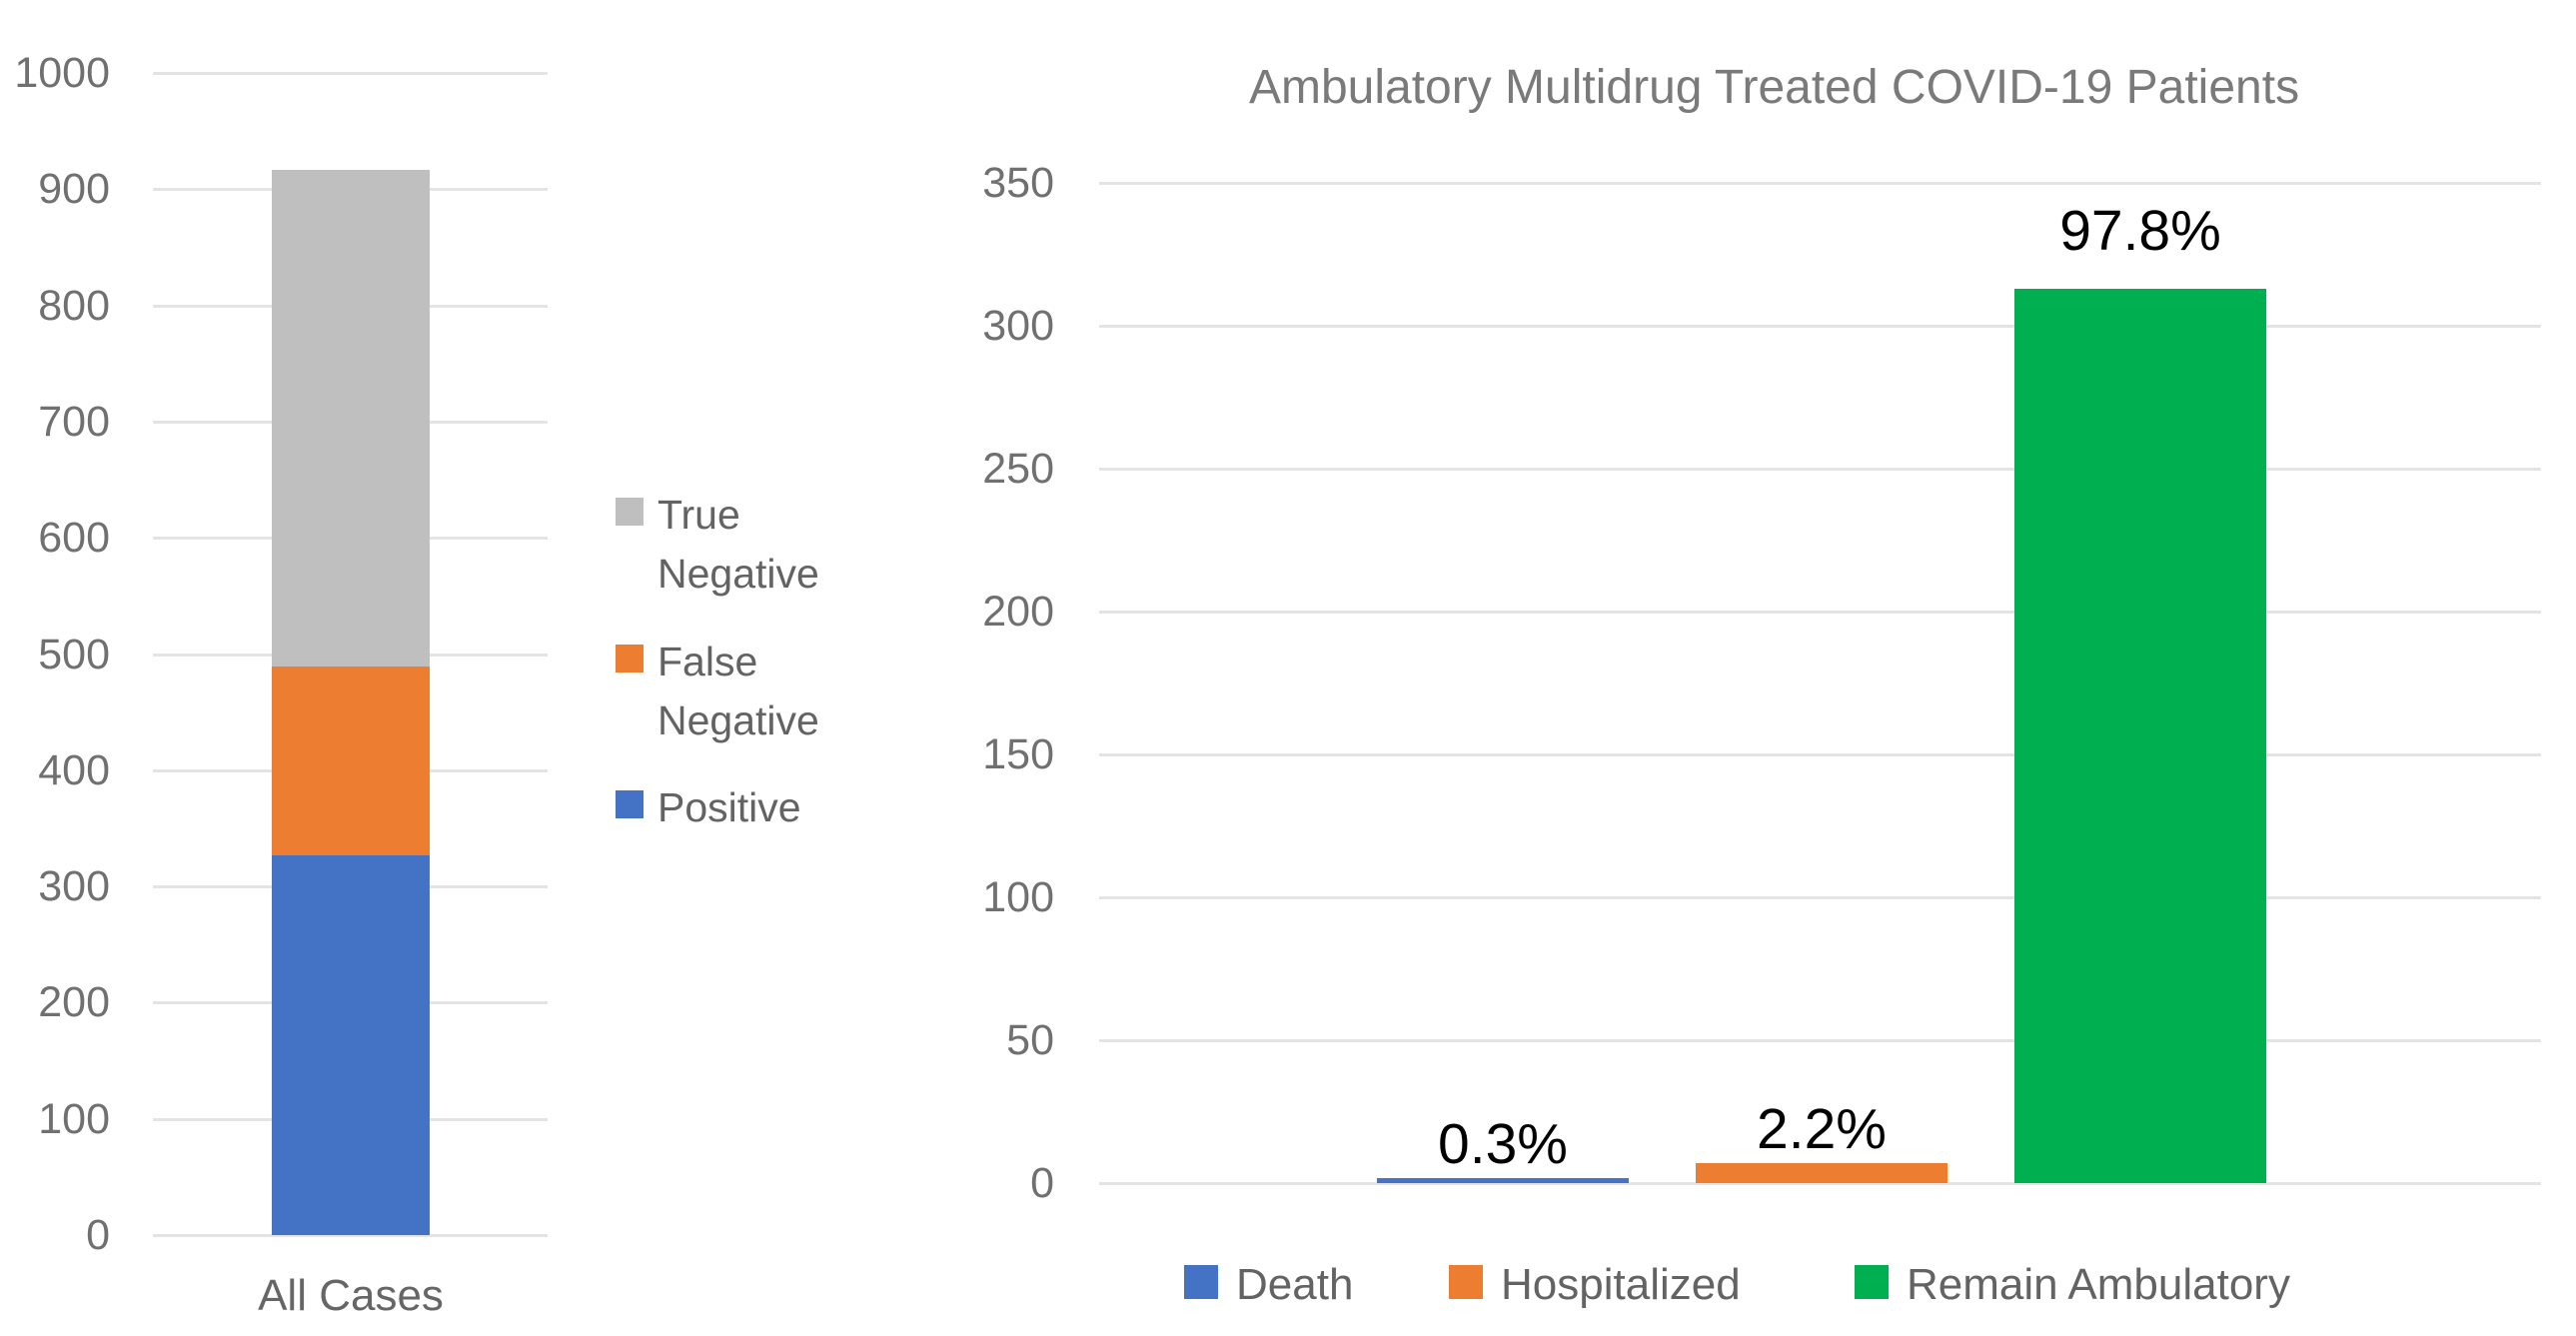 The image size is (2576, 1336). What do you see at coordinates (2140, 736) in the screenshot?
I see `bar-remain-ambulatory` at bounding box center [2140, 736].